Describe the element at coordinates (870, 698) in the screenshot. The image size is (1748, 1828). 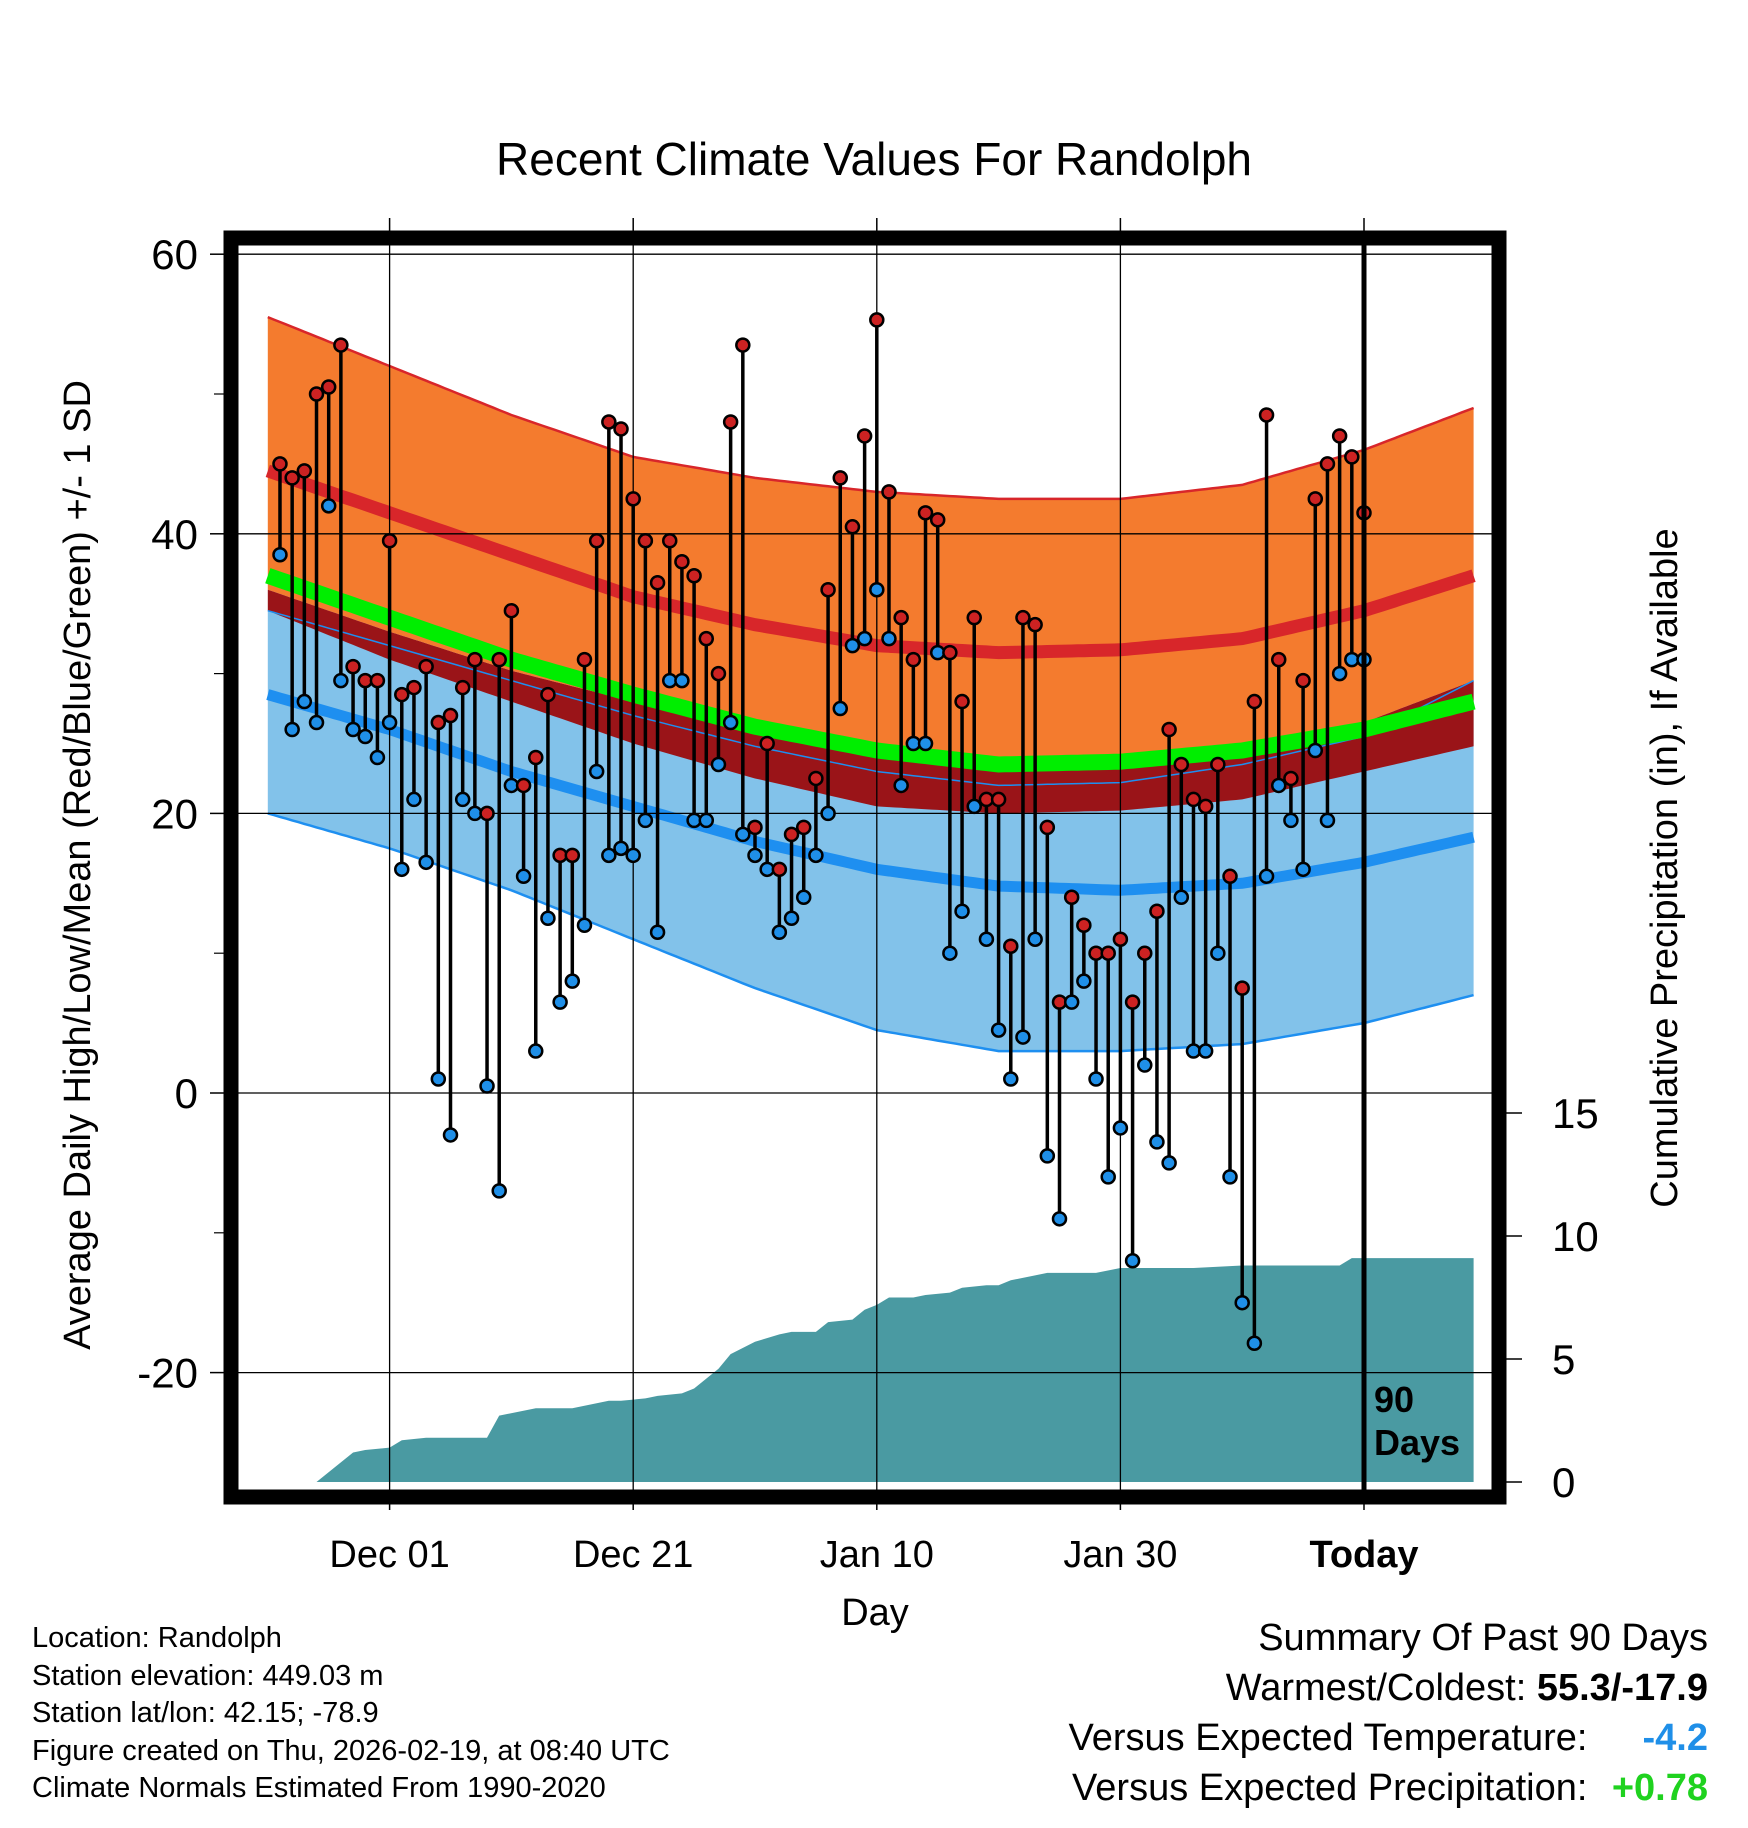
I see `low-upper-edge` at that location.